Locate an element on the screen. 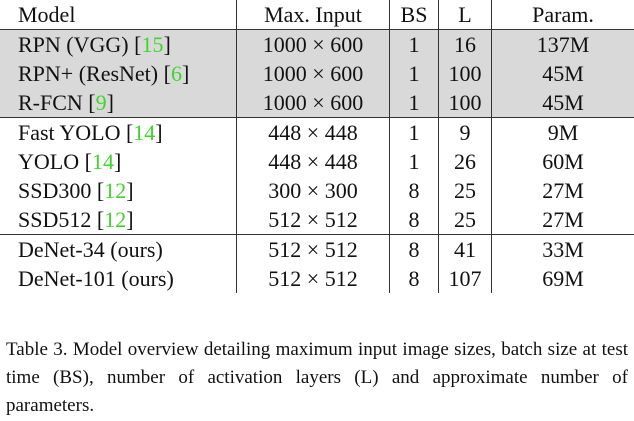 The width and height of the screenshot is (634, 421). table-cell: 41 is located at coordinates (465, 249).